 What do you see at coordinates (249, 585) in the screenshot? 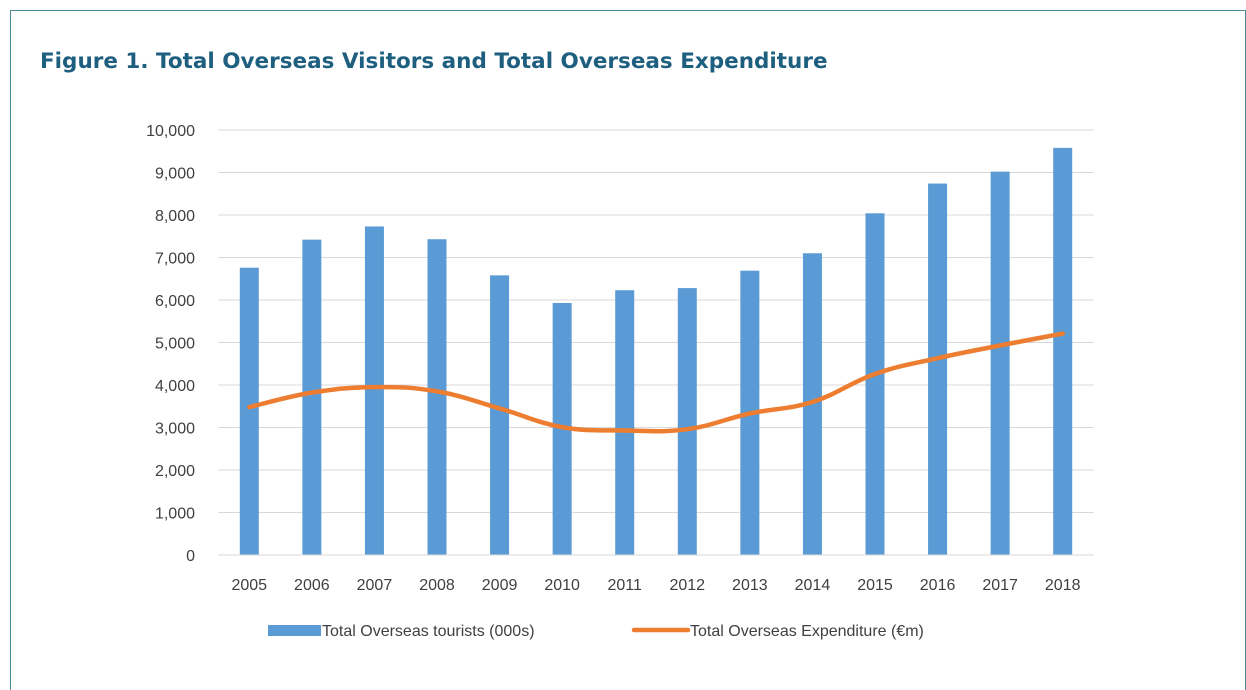
I see `x-tick-label: 2005` at bounding box center [249, 585].